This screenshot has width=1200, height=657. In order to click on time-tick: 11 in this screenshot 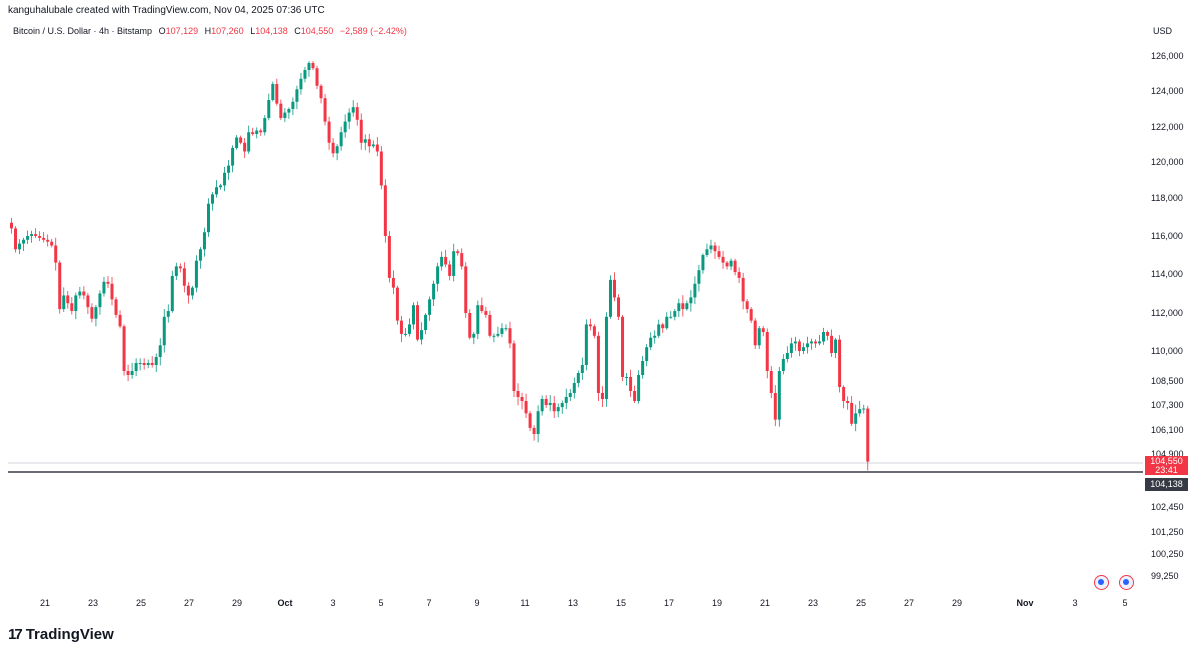, I will do `click(525, 603)`.